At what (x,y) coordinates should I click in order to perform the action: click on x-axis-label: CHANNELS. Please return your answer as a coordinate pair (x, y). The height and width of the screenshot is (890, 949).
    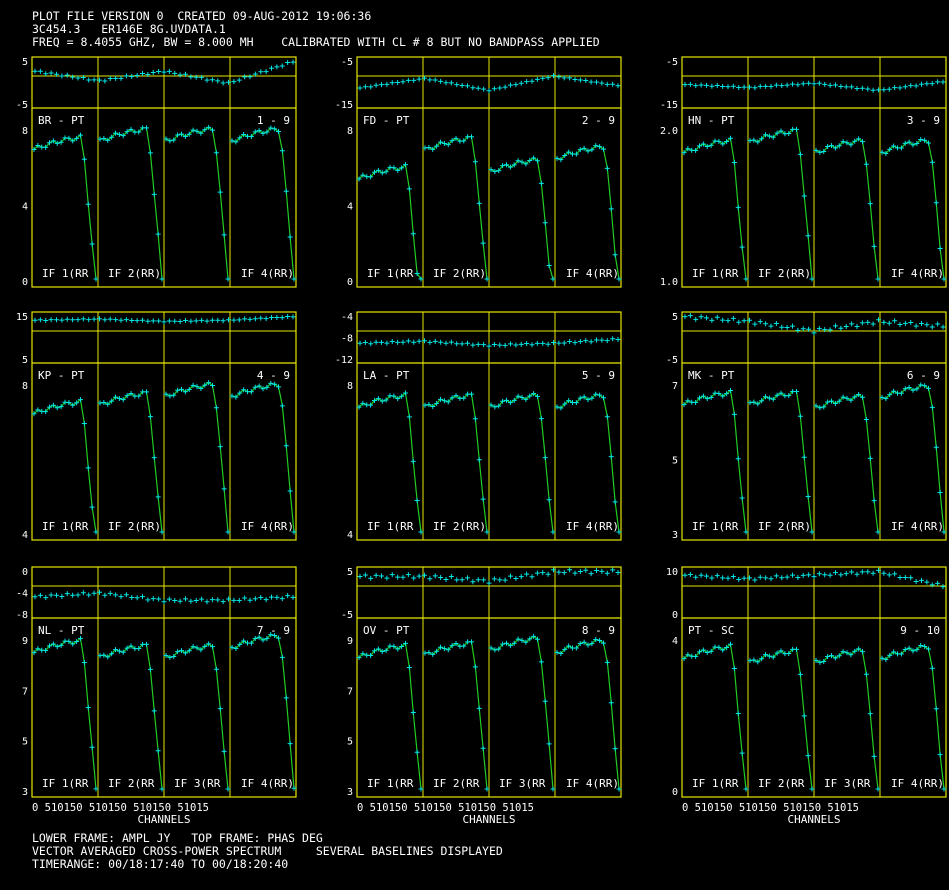
    Looking at the image, I should click on (814, 819).